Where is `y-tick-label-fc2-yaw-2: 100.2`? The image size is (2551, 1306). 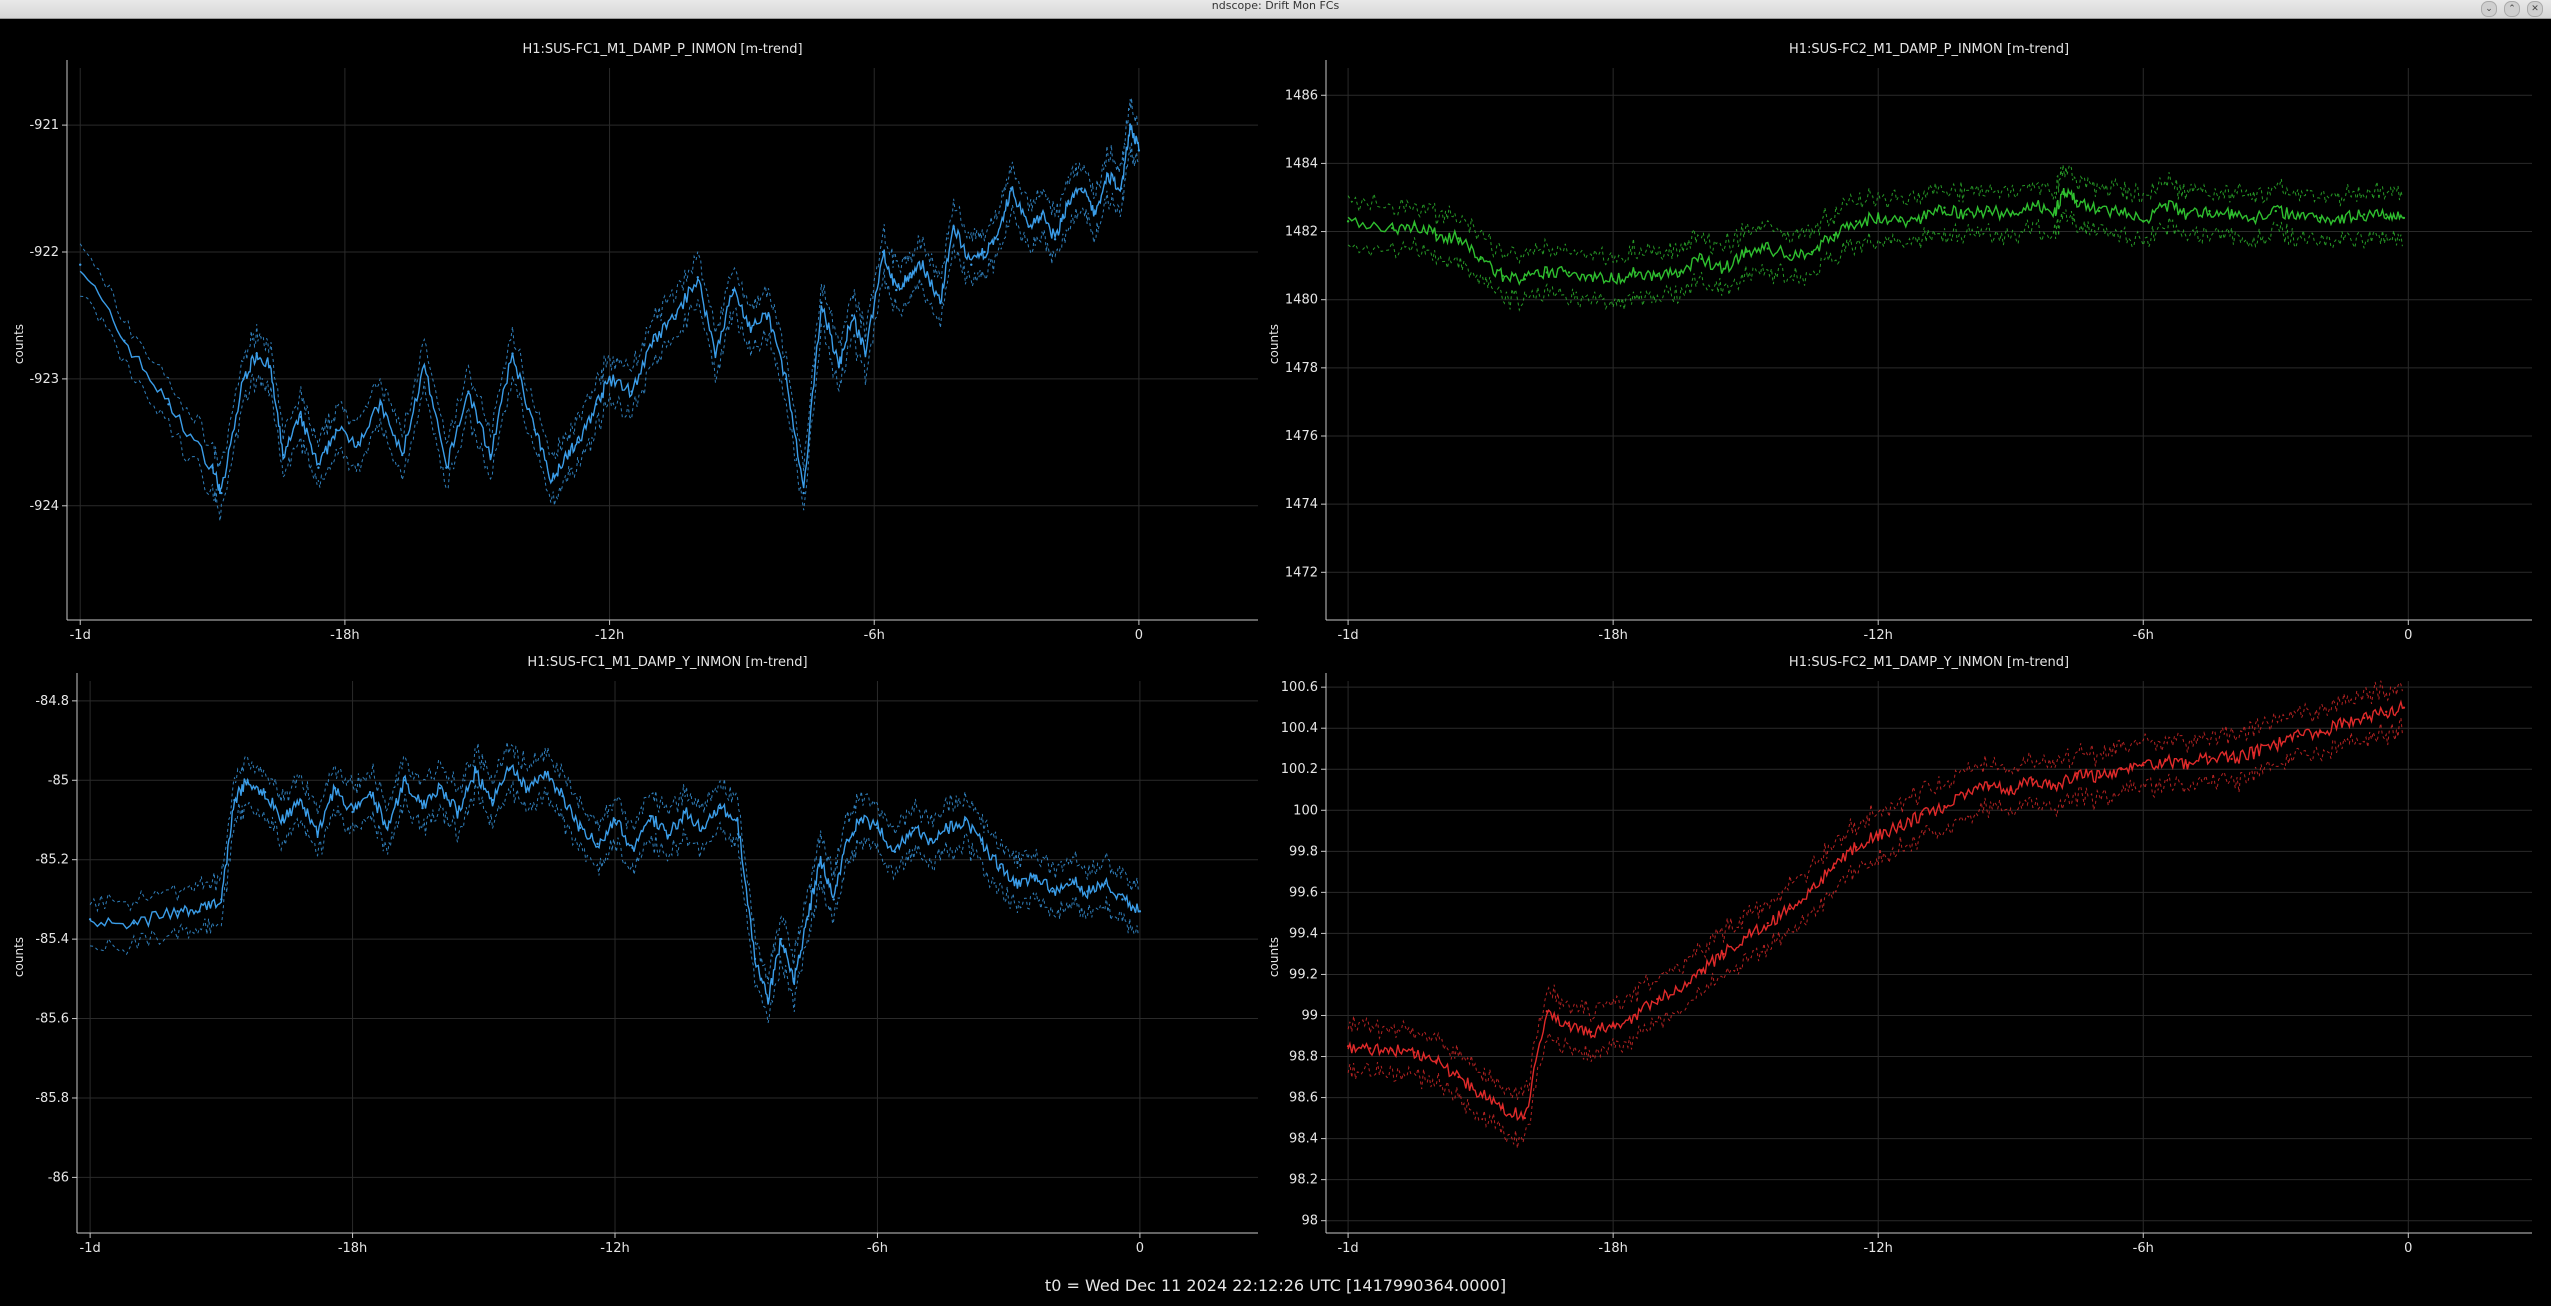 y-tick-label-fc2-yaw-2: 100.2 is located at coordinates (1299, 769).